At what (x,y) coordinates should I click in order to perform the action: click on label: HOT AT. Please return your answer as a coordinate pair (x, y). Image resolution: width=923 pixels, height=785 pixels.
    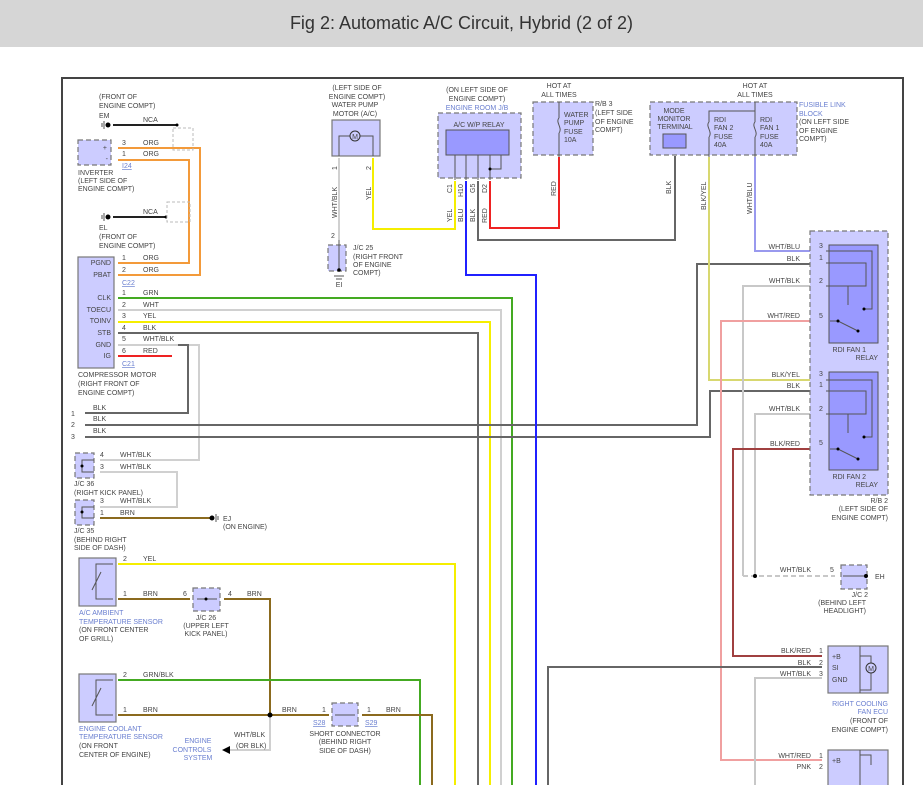
    Looking at the image, I should click on (559, 86).